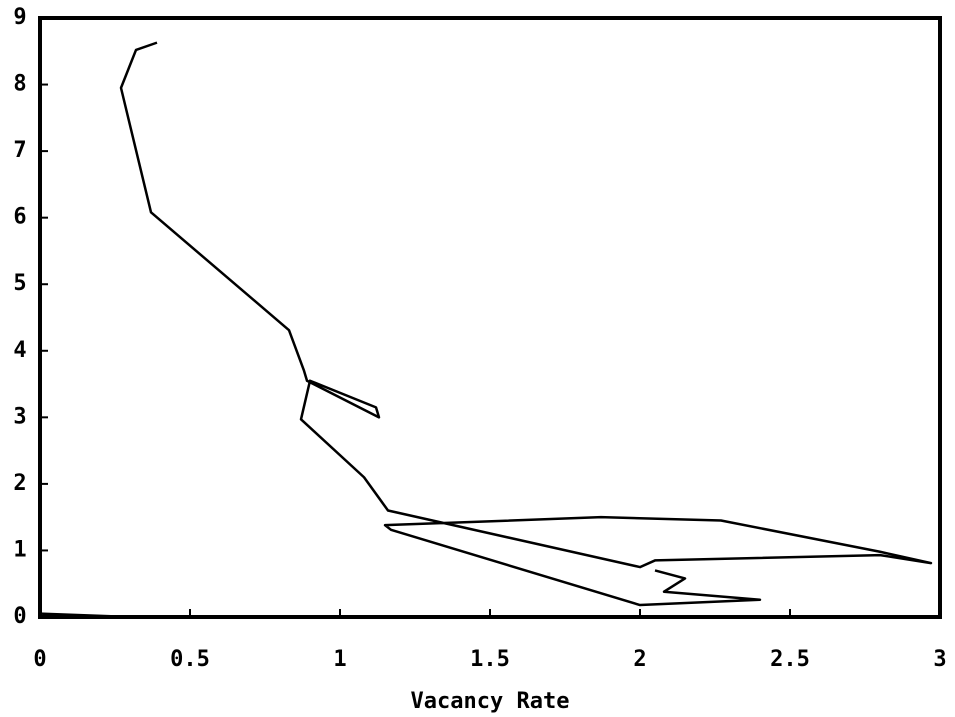 Image resolution: width=955 pixels, height=717 pixels. Describe the element at coordinates (490, 659) in the screenshot. I see `x-tick-label: 1.5` at that location.